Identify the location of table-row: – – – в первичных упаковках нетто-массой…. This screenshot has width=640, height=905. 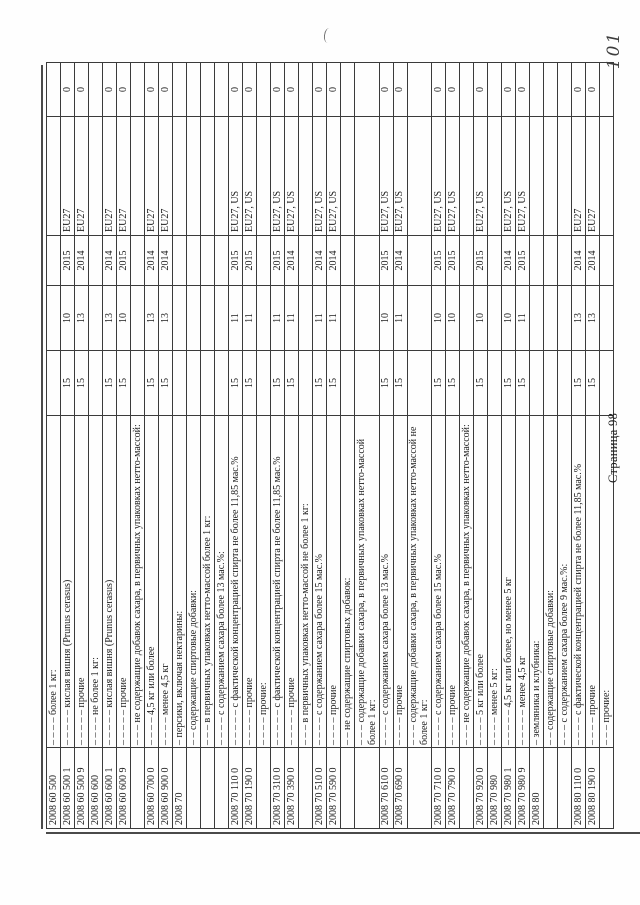
(305, 445).